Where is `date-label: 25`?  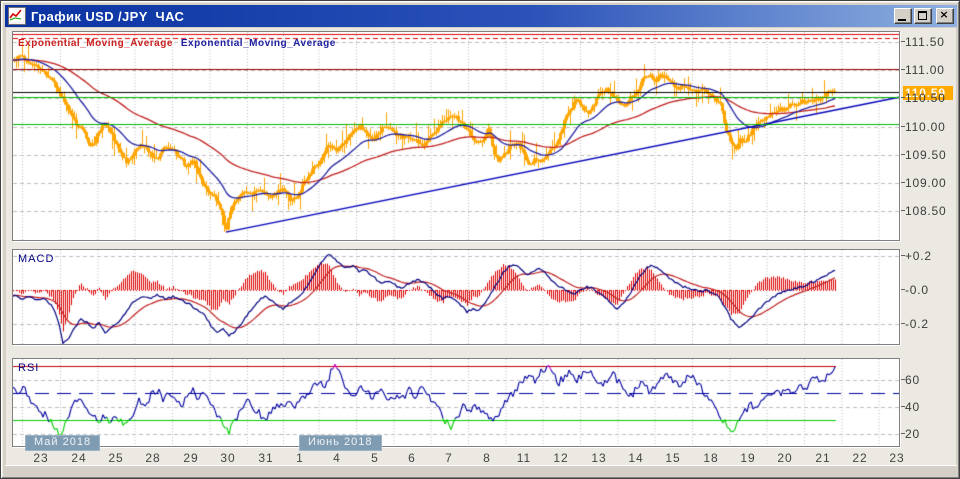
date-label: 25 is located at coordinates (116, 458).